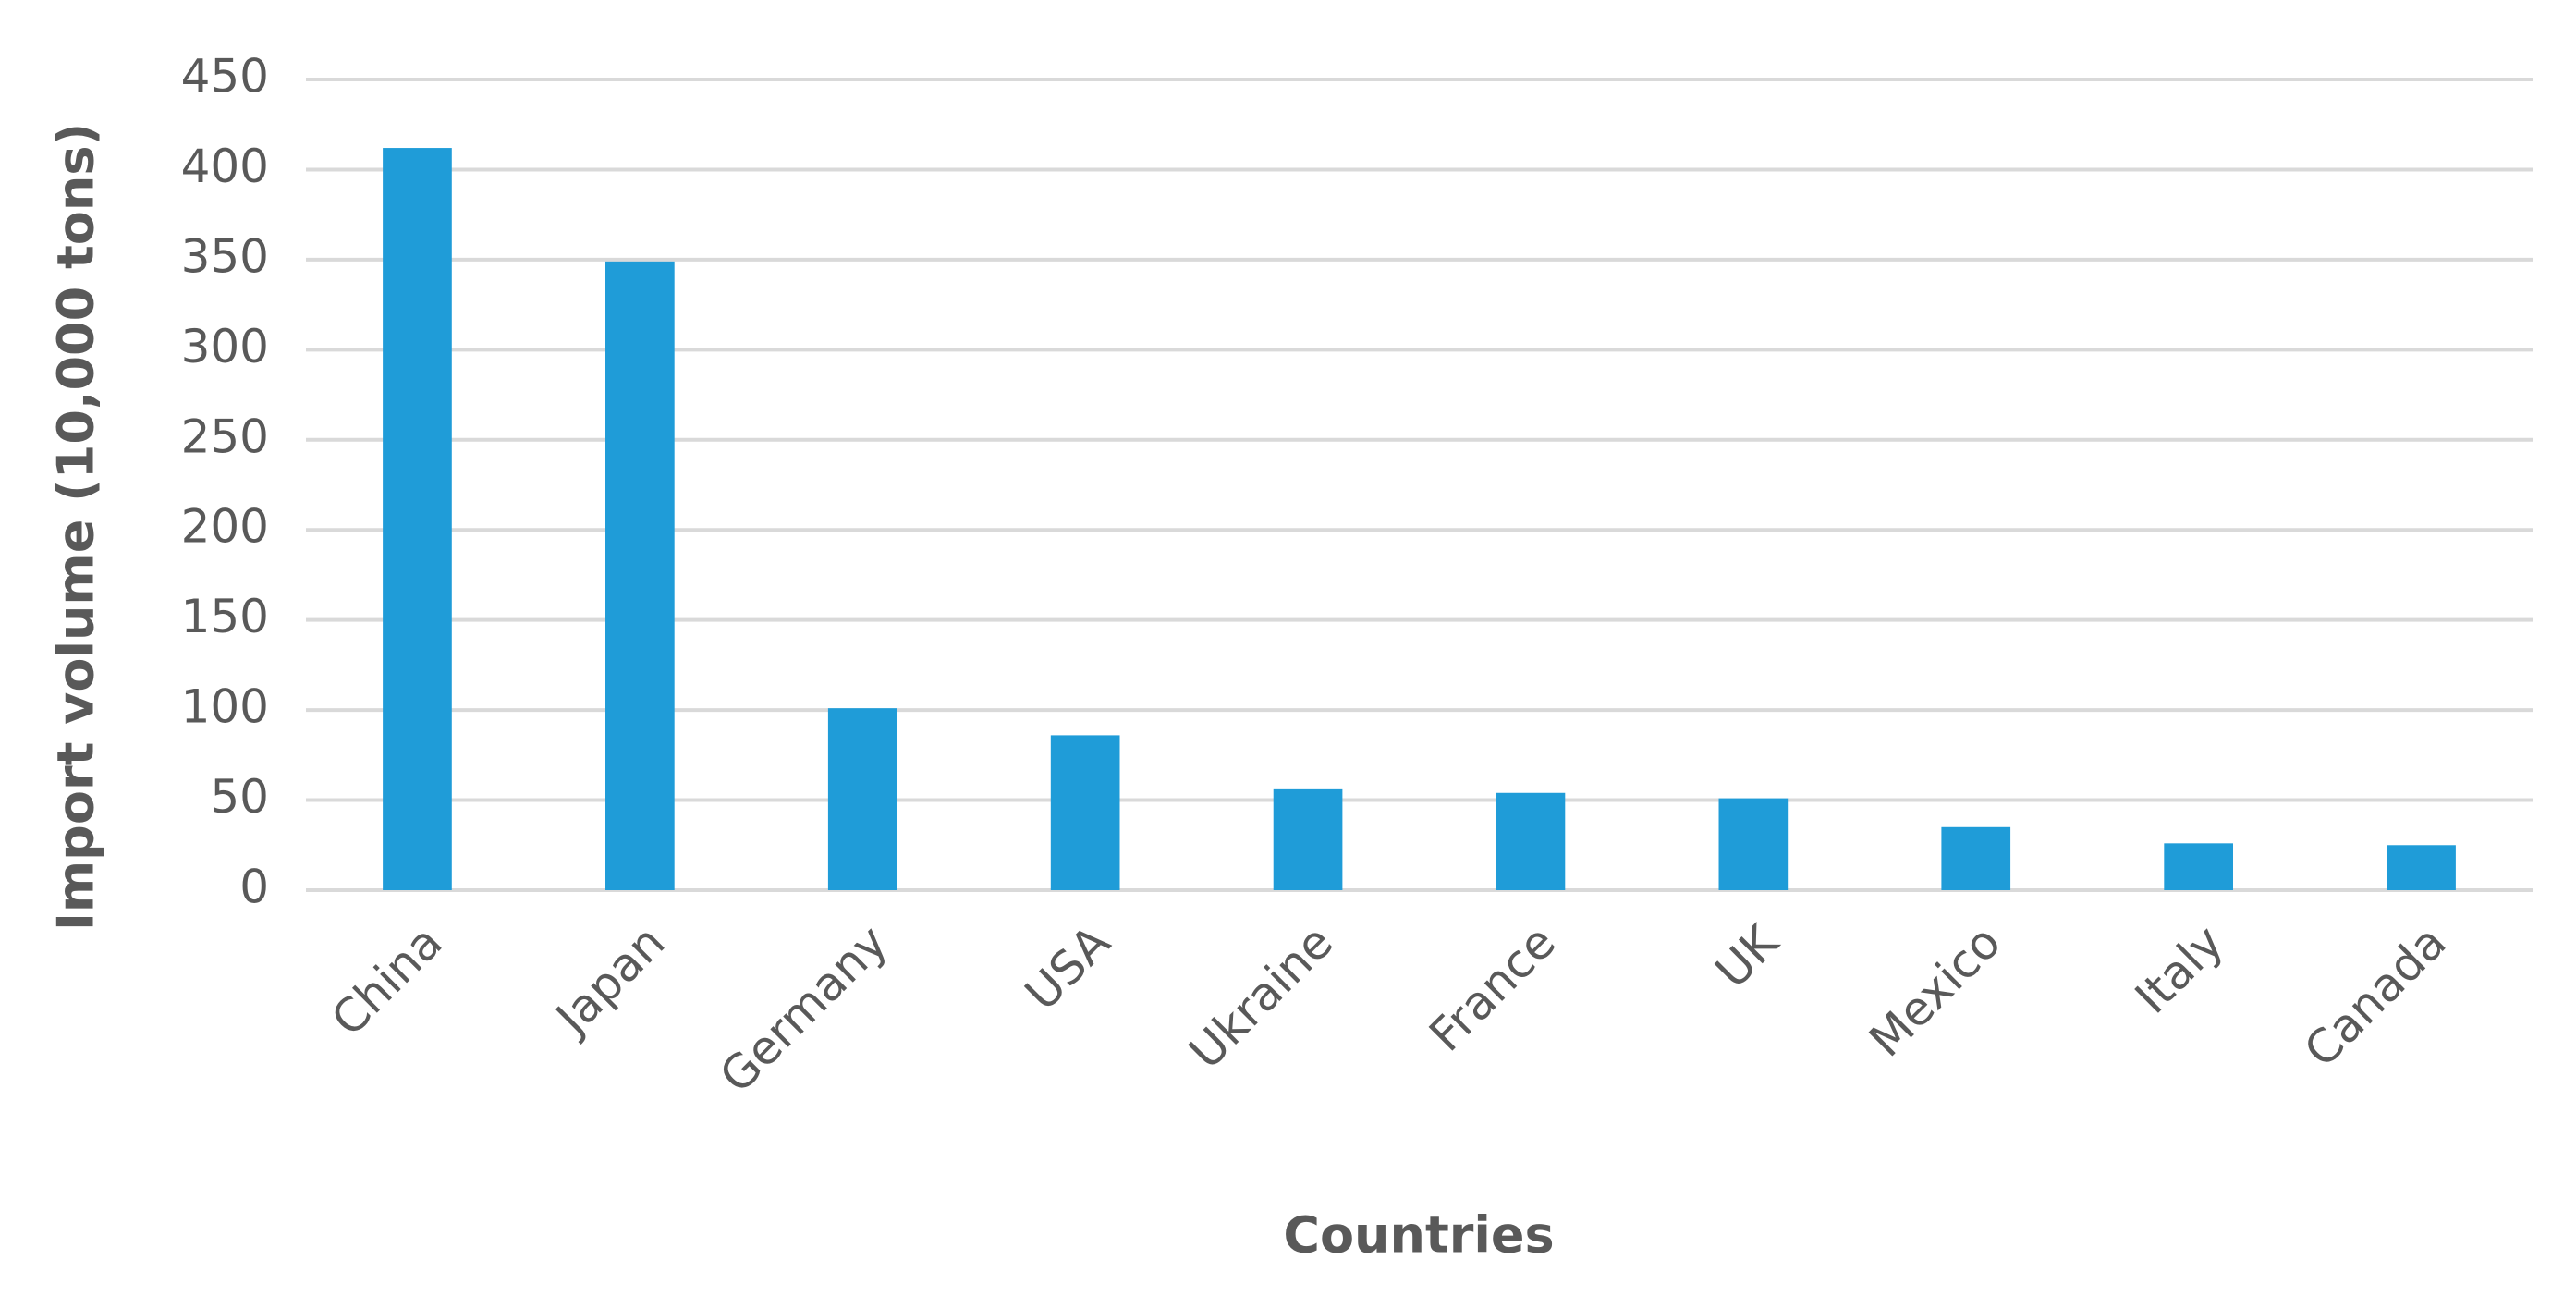 The image size is (2576, 1308). Describe the element at coordinates (225, 707) in the screenshot. I see `y-tick-label: 100` at that location.